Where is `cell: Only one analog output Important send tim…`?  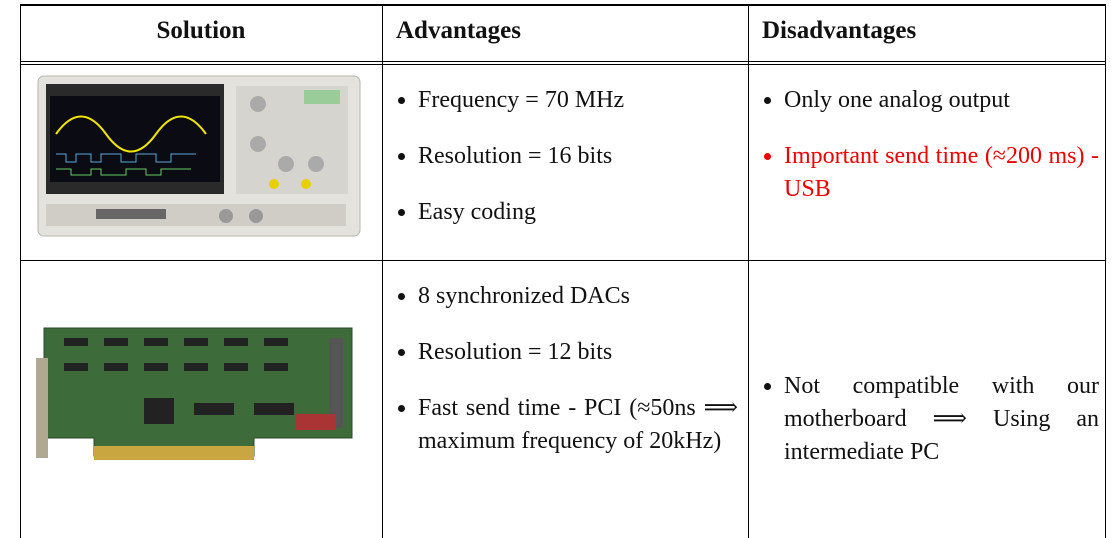
cell: Only one analog output Important send tim… is located at coordinates (926, 156).